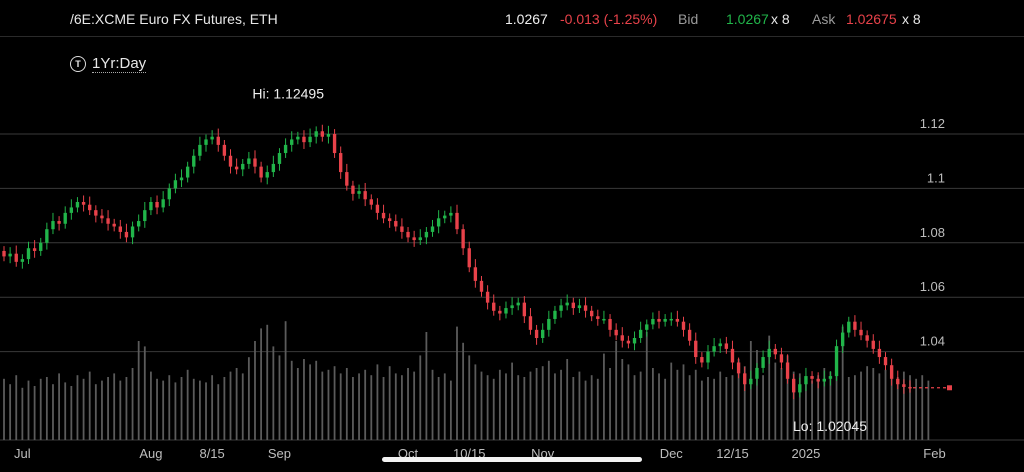 The width and height of the screenshot is (1024, 472). What do you see at coordinates (830, 426) in the screenshot?
I see `low-label: Lo: 1.02045` at bounding box center [830, 426].